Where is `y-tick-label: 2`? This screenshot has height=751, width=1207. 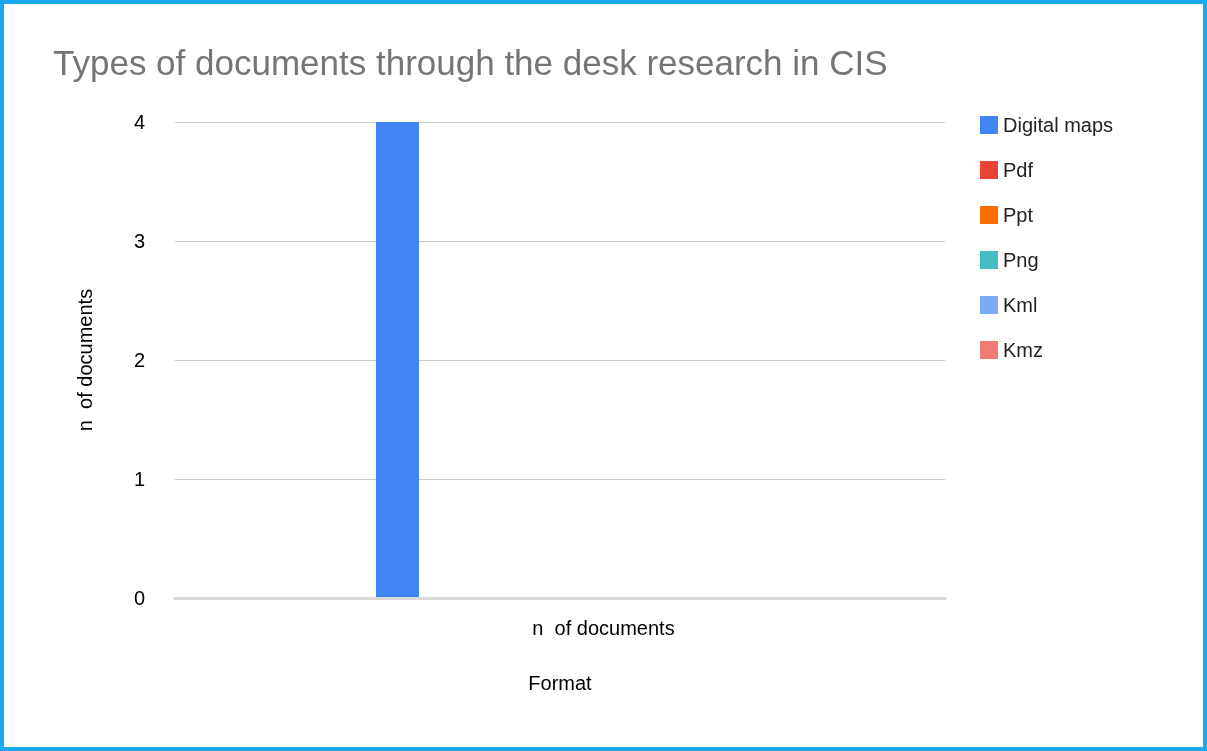
y-tick-label: 2 is located at coordinates (139, 360).